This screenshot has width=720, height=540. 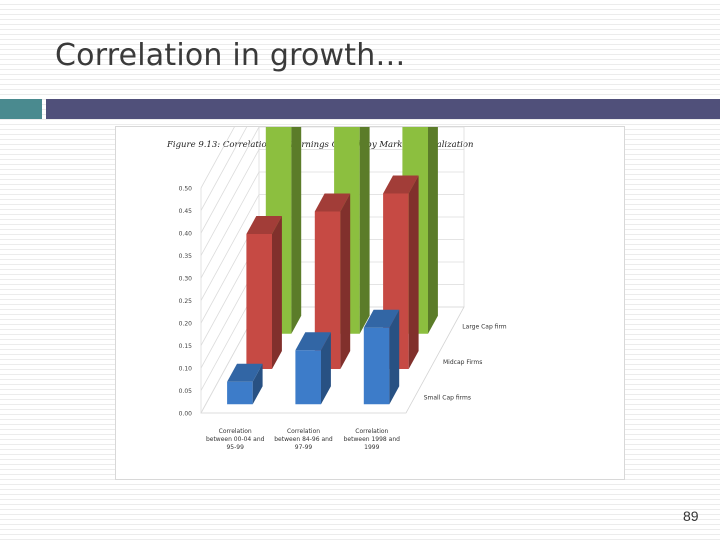 I want to click on x-category-label: Correlation between 1998 and 1999, so click(x=372, y=439).